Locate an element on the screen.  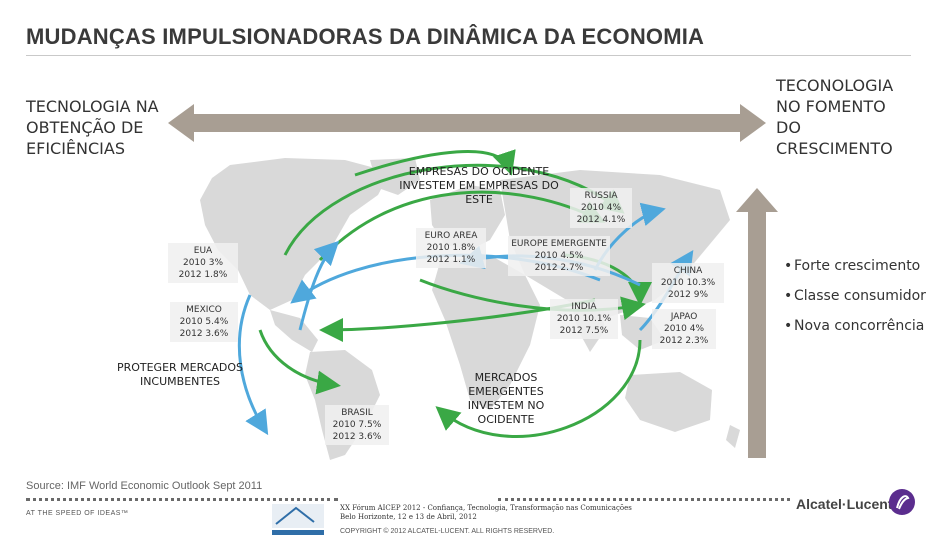
green-arrow-west-to-east is located at coordinates (454, 209).